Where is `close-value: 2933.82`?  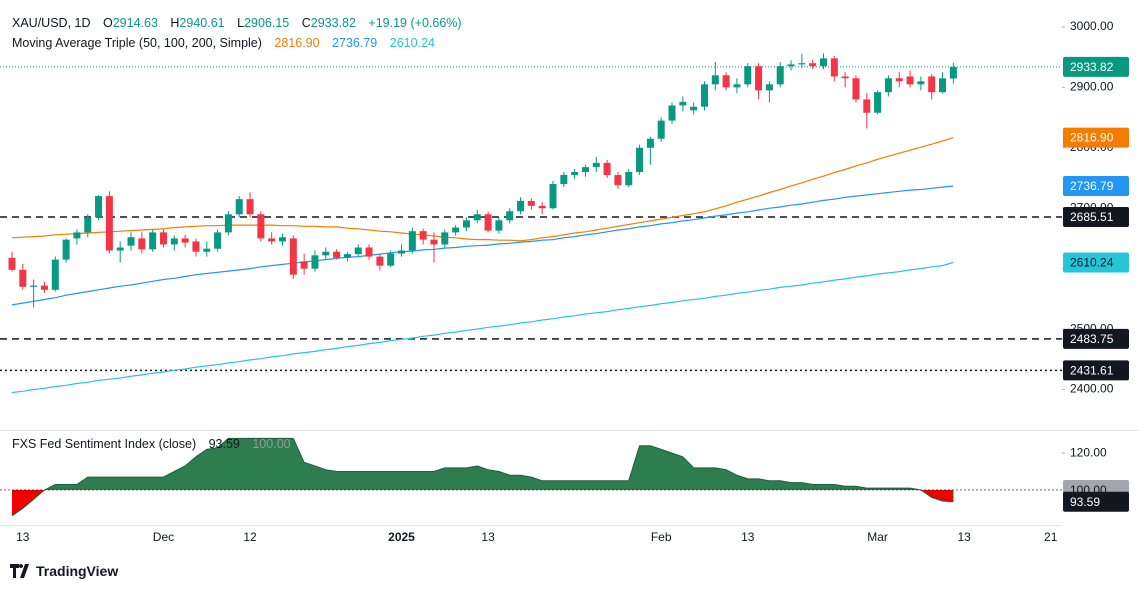
close-value: 2933.82 is located at coordinates (333, 23).